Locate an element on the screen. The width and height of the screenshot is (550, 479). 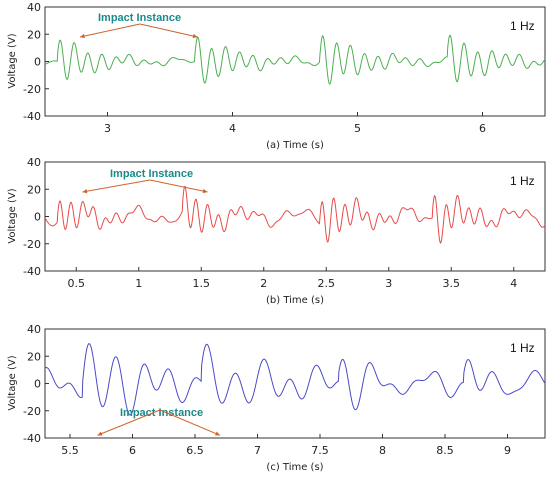
x-axis-label-a: (a) Time (s) is located at coordinates (295, 145).